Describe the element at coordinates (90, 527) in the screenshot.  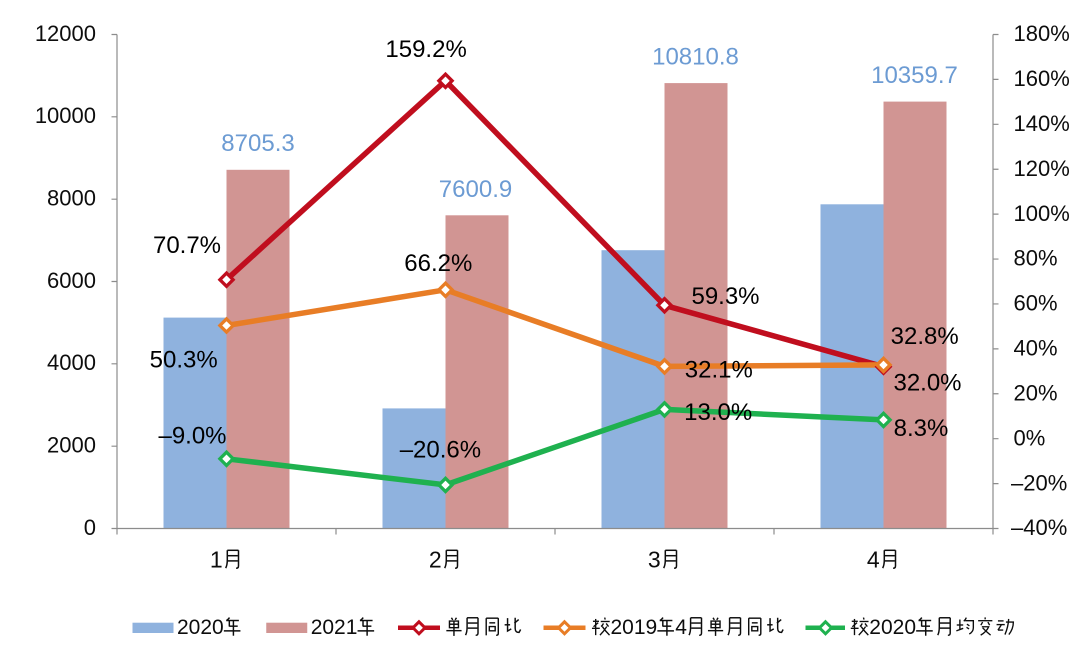
I see `svg-text: 0` at that location.